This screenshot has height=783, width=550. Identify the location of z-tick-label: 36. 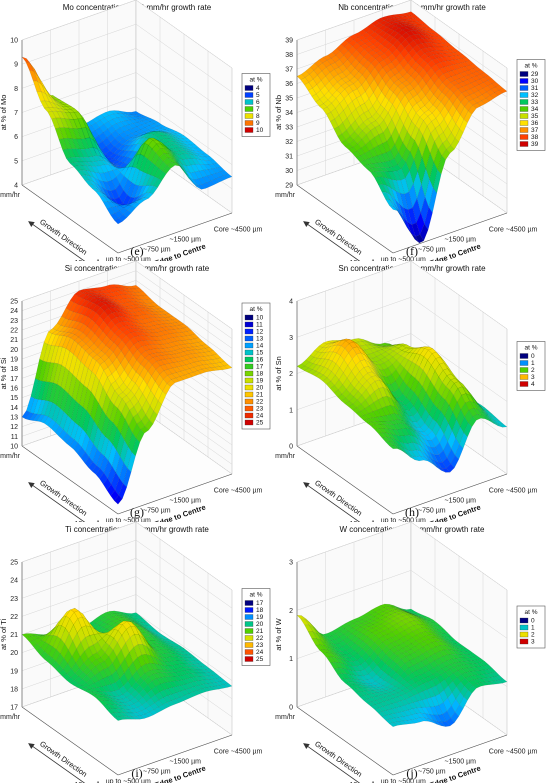
(289, 84).